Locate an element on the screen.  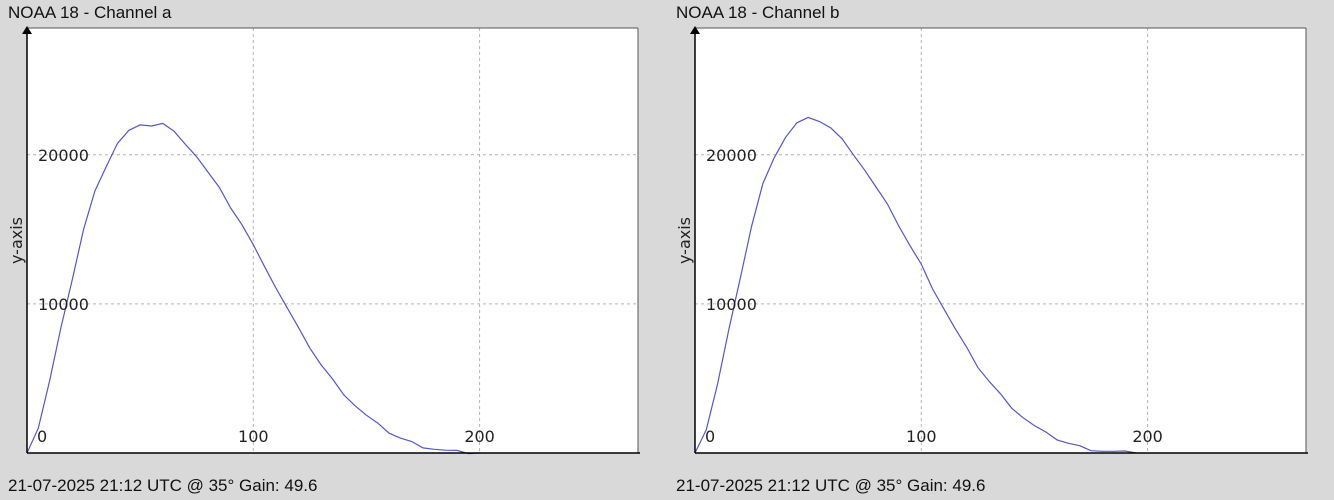
channel-a-footer: 21-07-2025 21:12 UTC @ 35° Gain: 49.6 is located at coordinates (163, 485).